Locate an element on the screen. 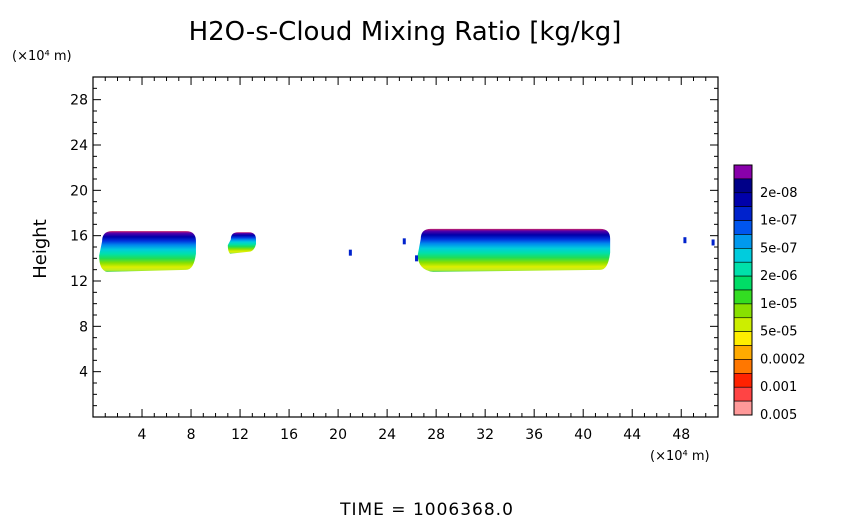 The height and width of the screenshot is (519, 854). y-tick-label: 20 is located at coordinates (79, 191).